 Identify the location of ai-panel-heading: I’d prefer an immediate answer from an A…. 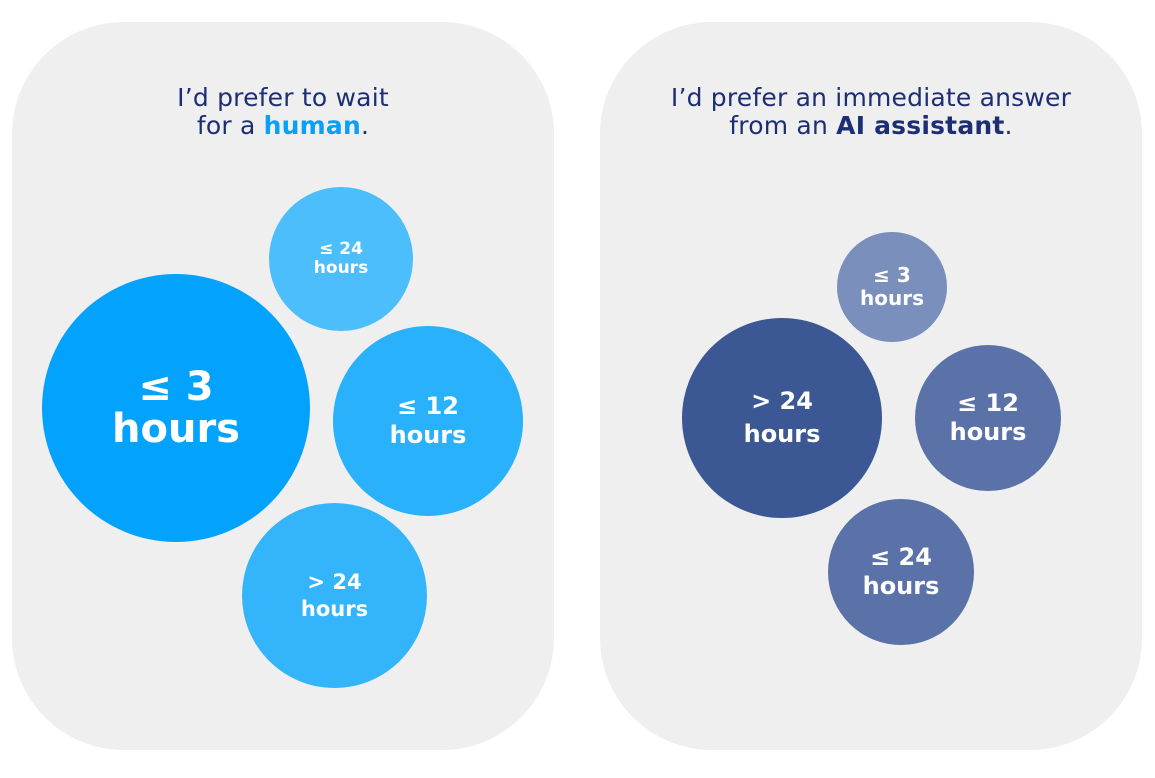
(871, 112).